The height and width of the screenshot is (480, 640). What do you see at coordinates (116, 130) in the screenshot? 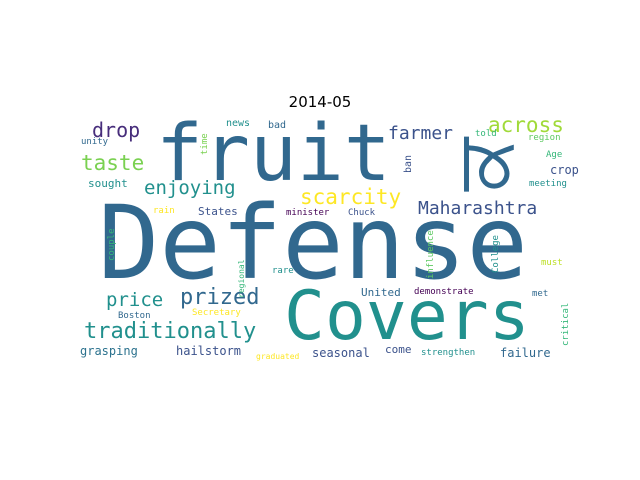
I see `word-drop: drop` at bounding box center [116, 130].